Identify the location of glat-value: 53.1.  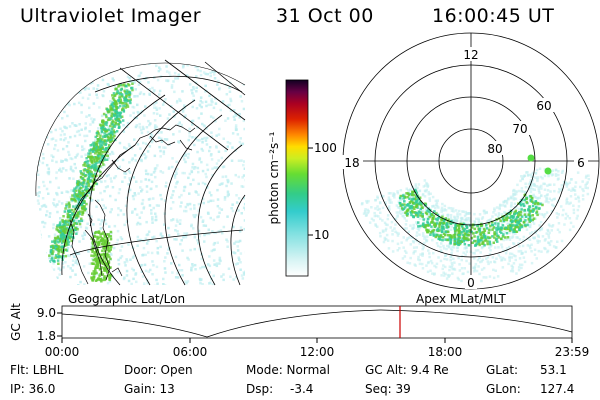
(553, 370).